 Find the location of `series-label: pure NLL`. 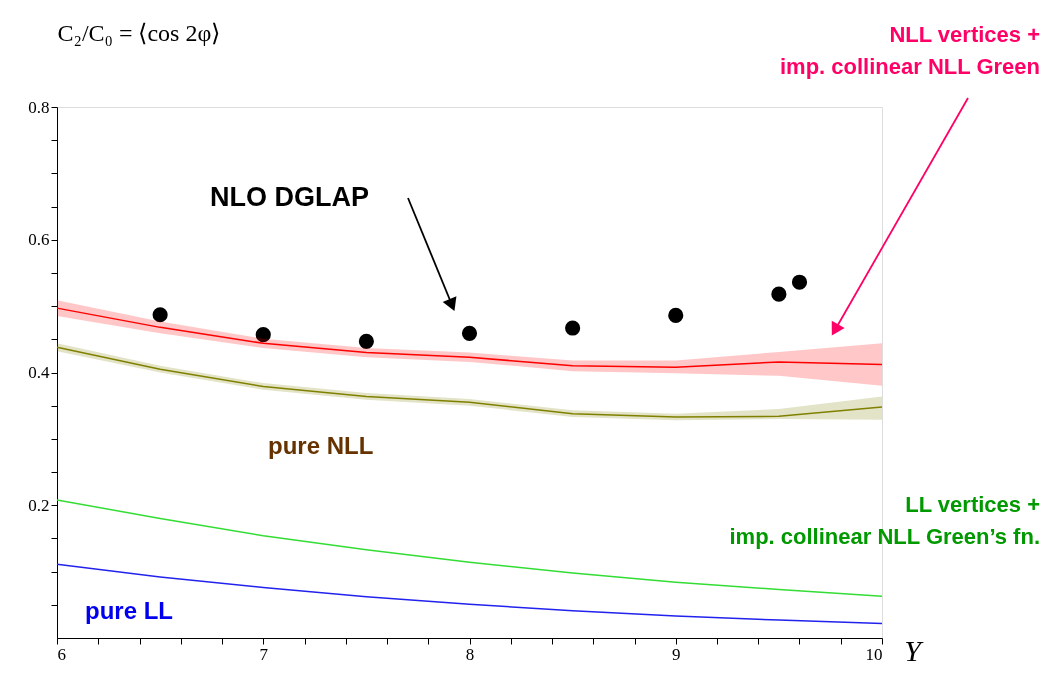

series-label: pure NLL is located at coordinates (321, 445).